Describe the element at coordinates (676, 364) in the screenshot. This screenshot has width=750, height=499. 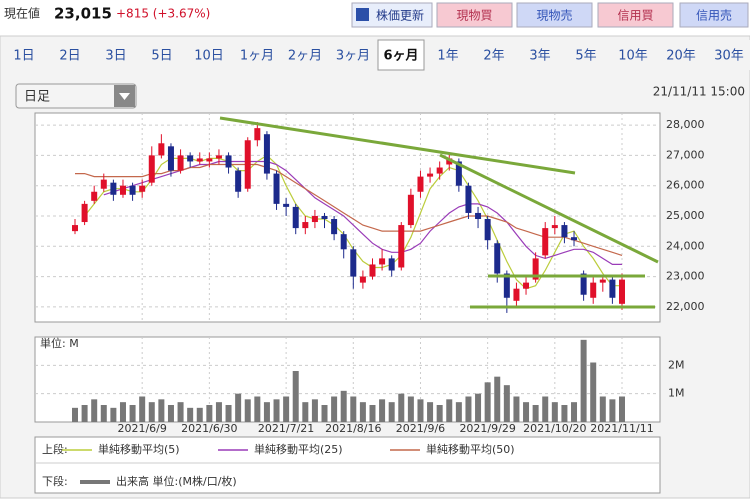
I see `y-tick-label: 2M` at that location.